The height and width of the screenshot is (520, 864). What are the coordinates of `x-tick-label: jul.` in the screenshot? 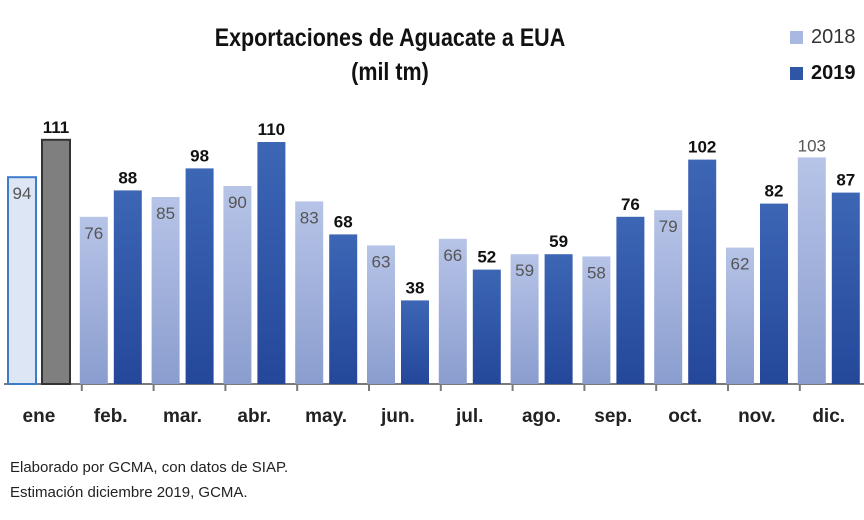 It's located at (469, 416).